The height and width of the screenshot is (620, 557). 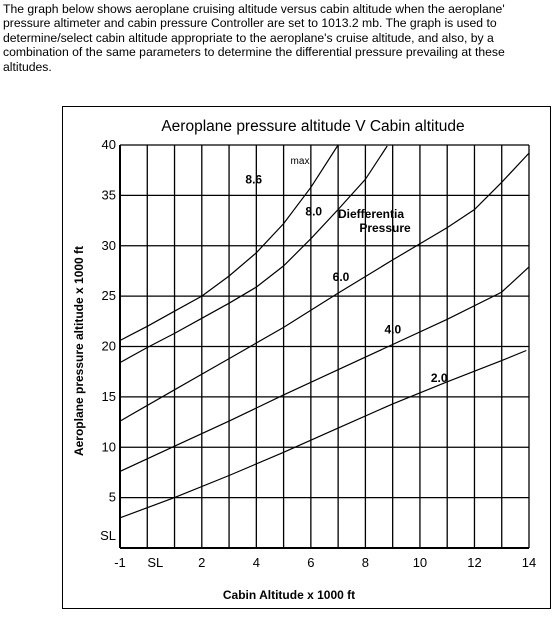 What do you see at coordinates (420, 562) in the screenshot?
I see `x-tick-label: 10` at bounding box center [420, 562].